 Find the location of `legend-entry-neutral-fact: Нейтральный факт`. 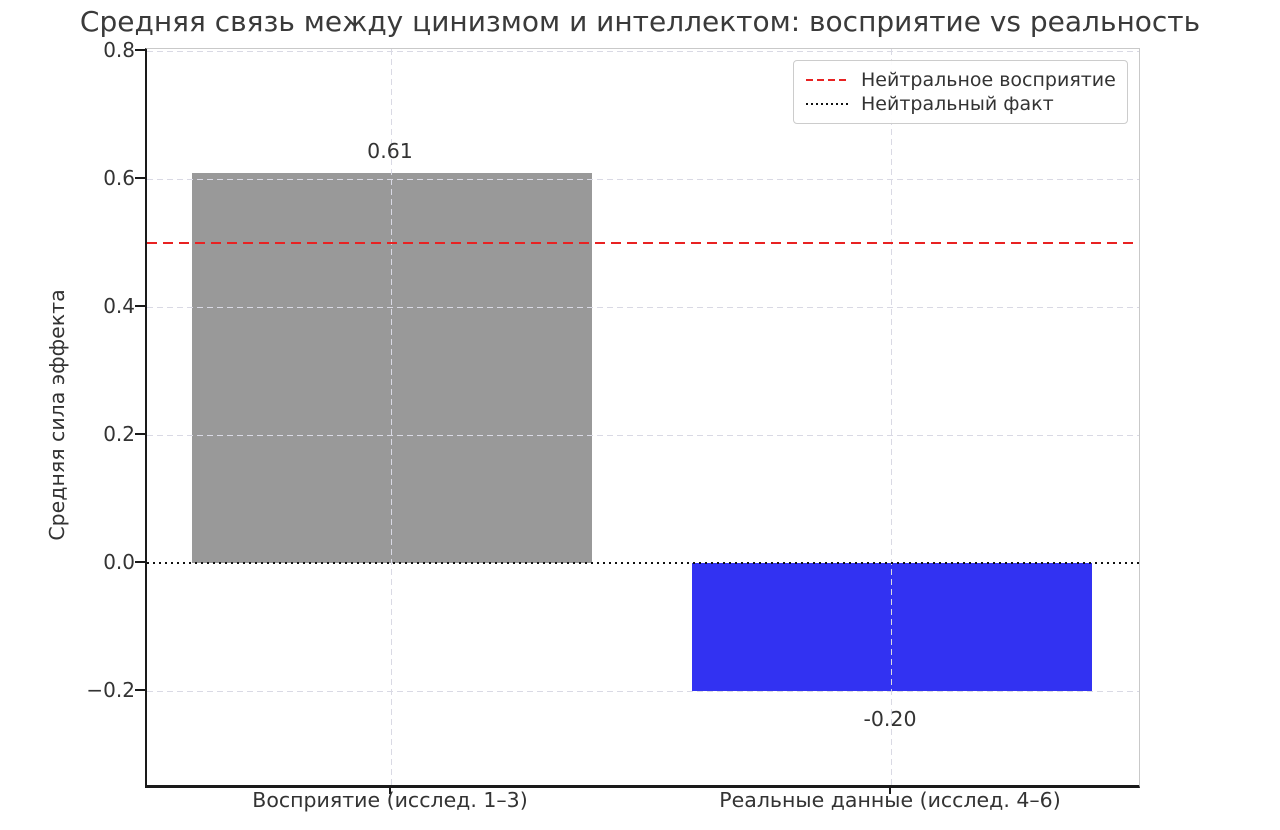

legend-entry-neutral-fact: Нейтральный факт is located at coordinates (960, 104).